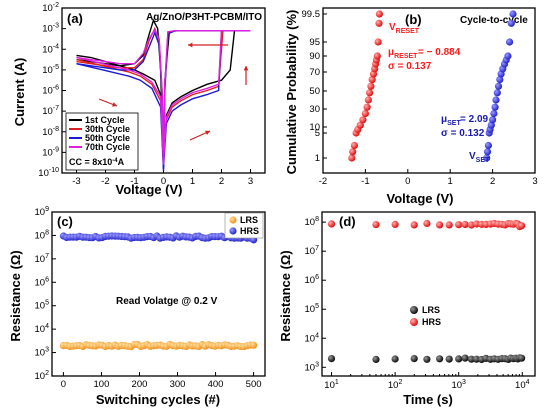 This screenshot has height=414, width=550. I want to click on panel-a-series-4-branch_reset, so click(163, 97).